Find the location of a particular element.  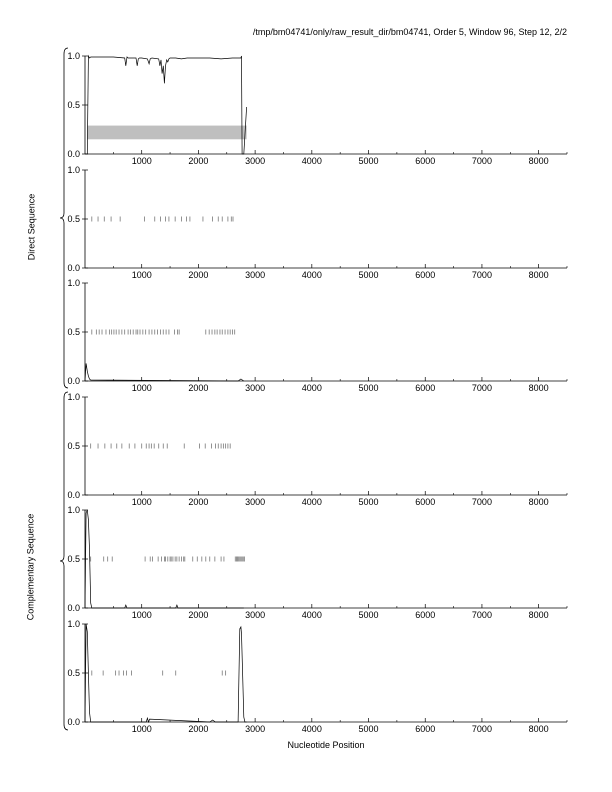

panel-3-x-tick-label: 2000 is located at coordinates (198, 388).